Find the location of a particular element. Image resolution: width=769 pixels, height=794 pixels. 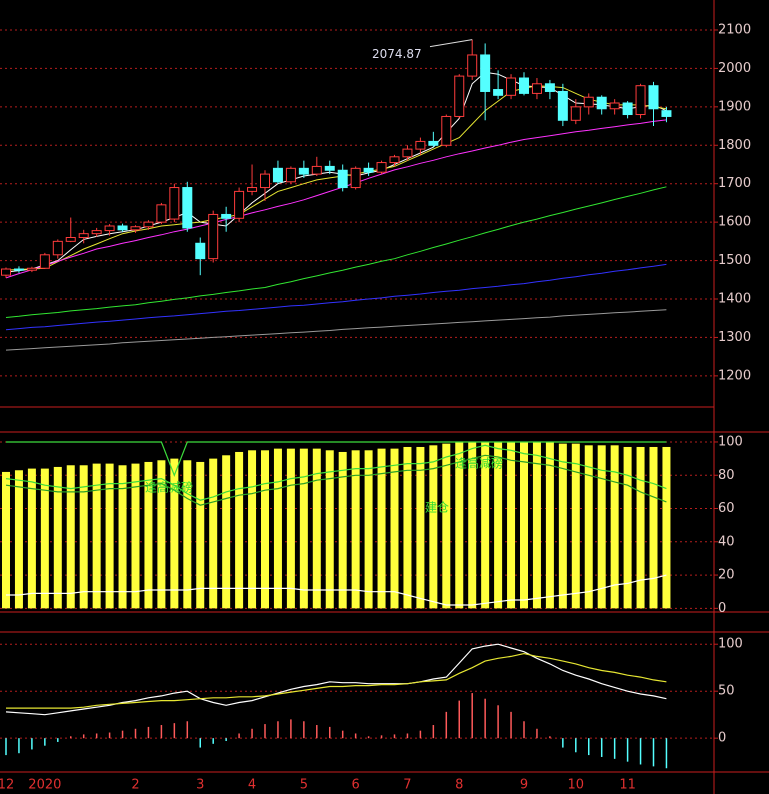

annotation: 2074.87 is located at coordinates (397, 54).